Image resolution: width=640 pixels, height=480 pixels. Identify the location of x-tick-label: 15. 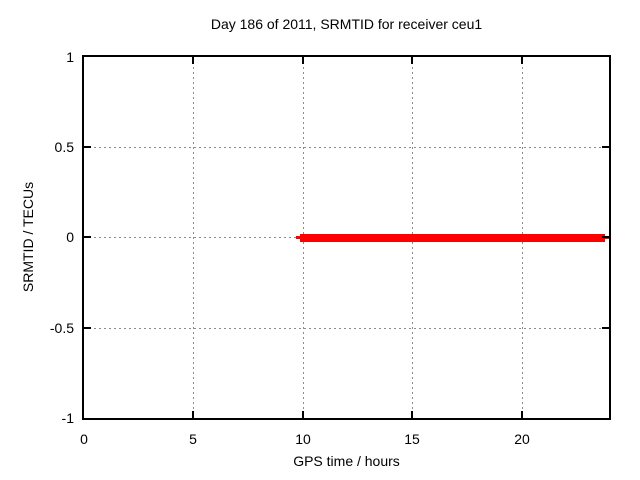
(412, 439).